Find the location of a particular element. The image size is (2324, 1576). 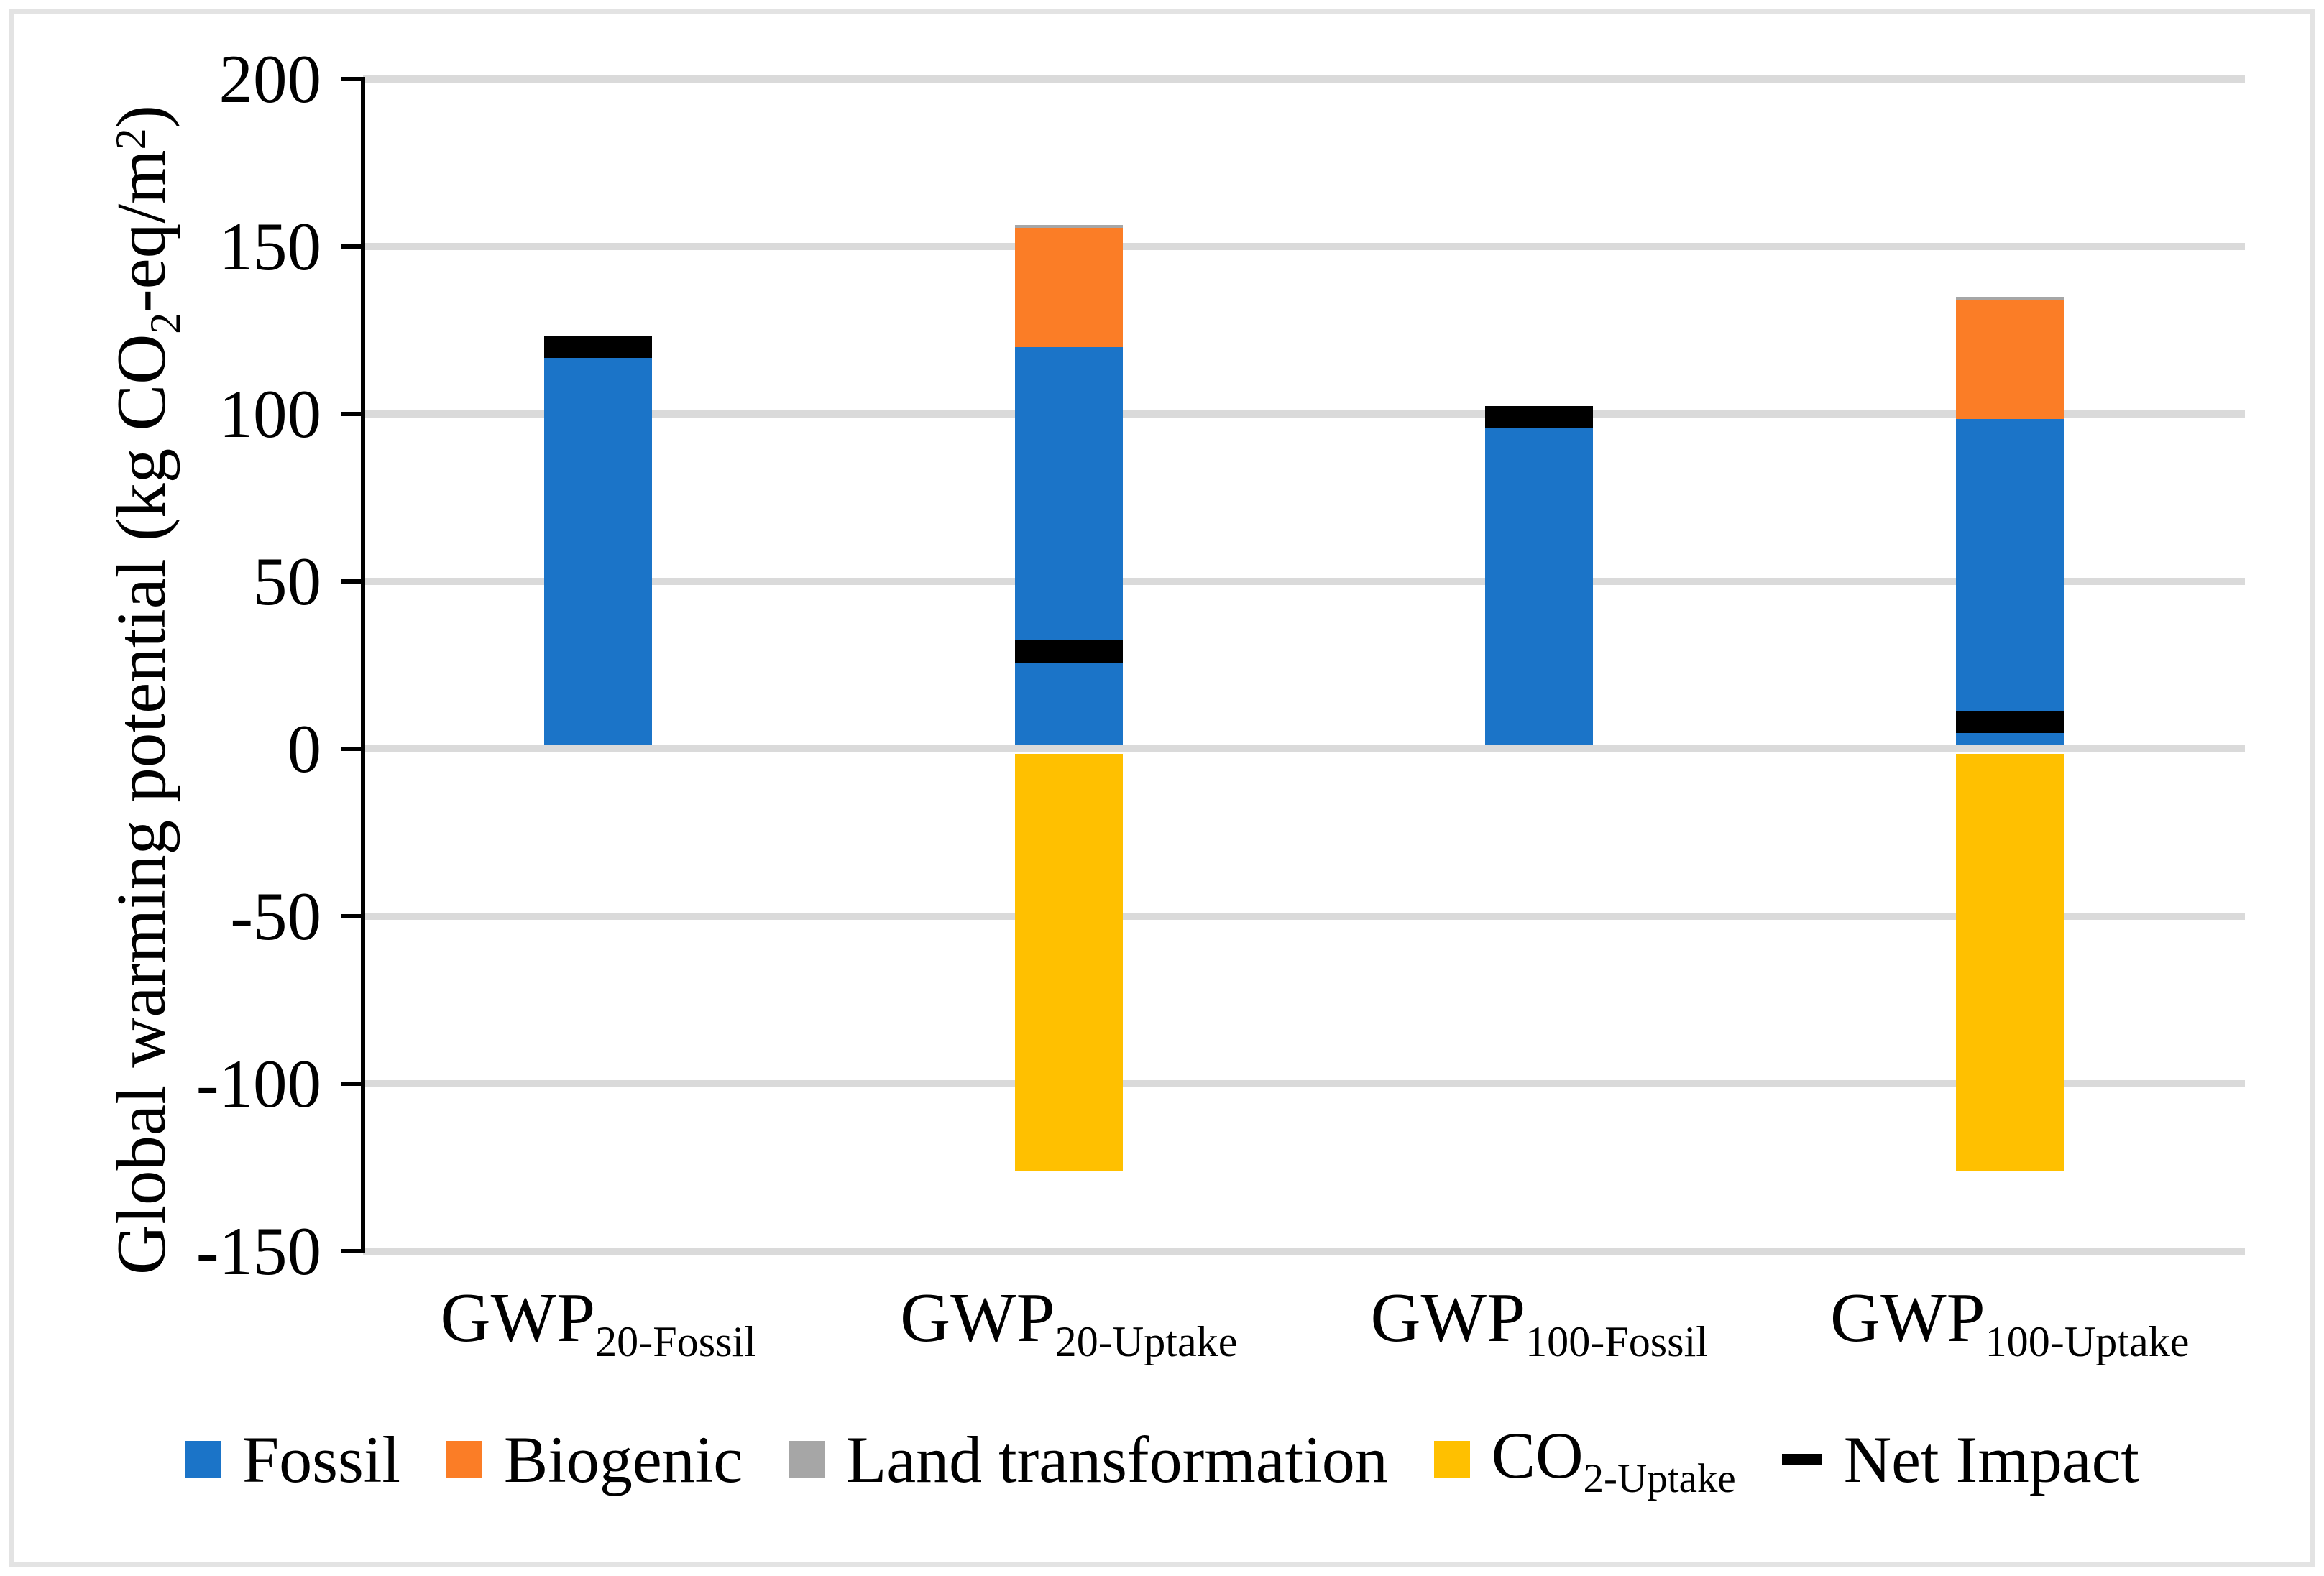

y-tick-label: 50 is located at coordinates (287, 581).